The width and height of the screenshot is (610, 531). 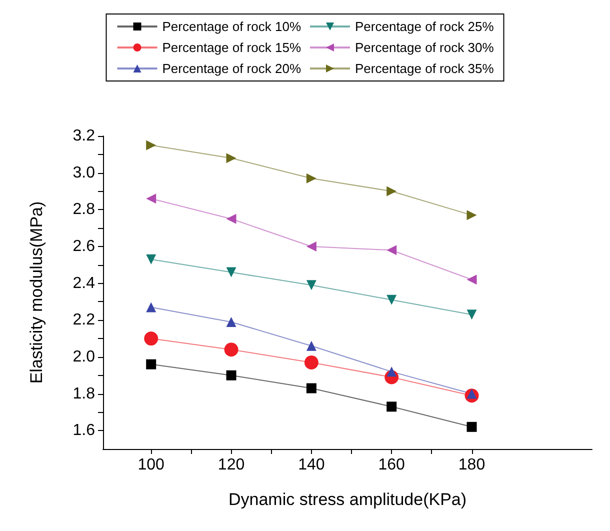 I want to click on x-tick-label: 180, so click(x=472, y=465).